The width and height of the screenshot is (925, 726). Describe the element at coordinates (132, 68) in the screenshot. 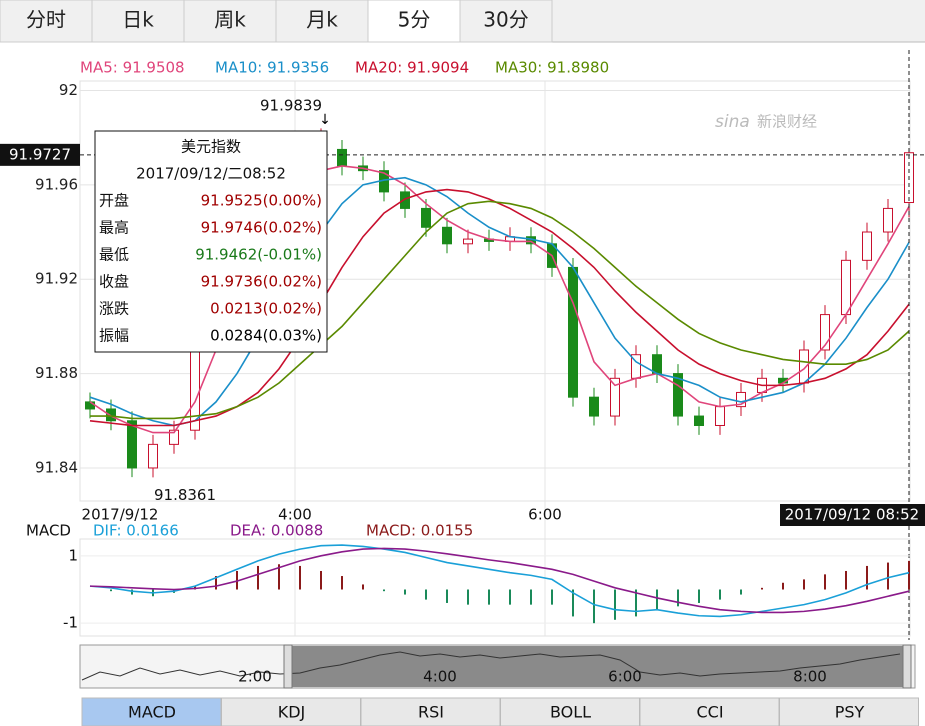

I see `legend-entry: MA5: 91.9508` at that location.